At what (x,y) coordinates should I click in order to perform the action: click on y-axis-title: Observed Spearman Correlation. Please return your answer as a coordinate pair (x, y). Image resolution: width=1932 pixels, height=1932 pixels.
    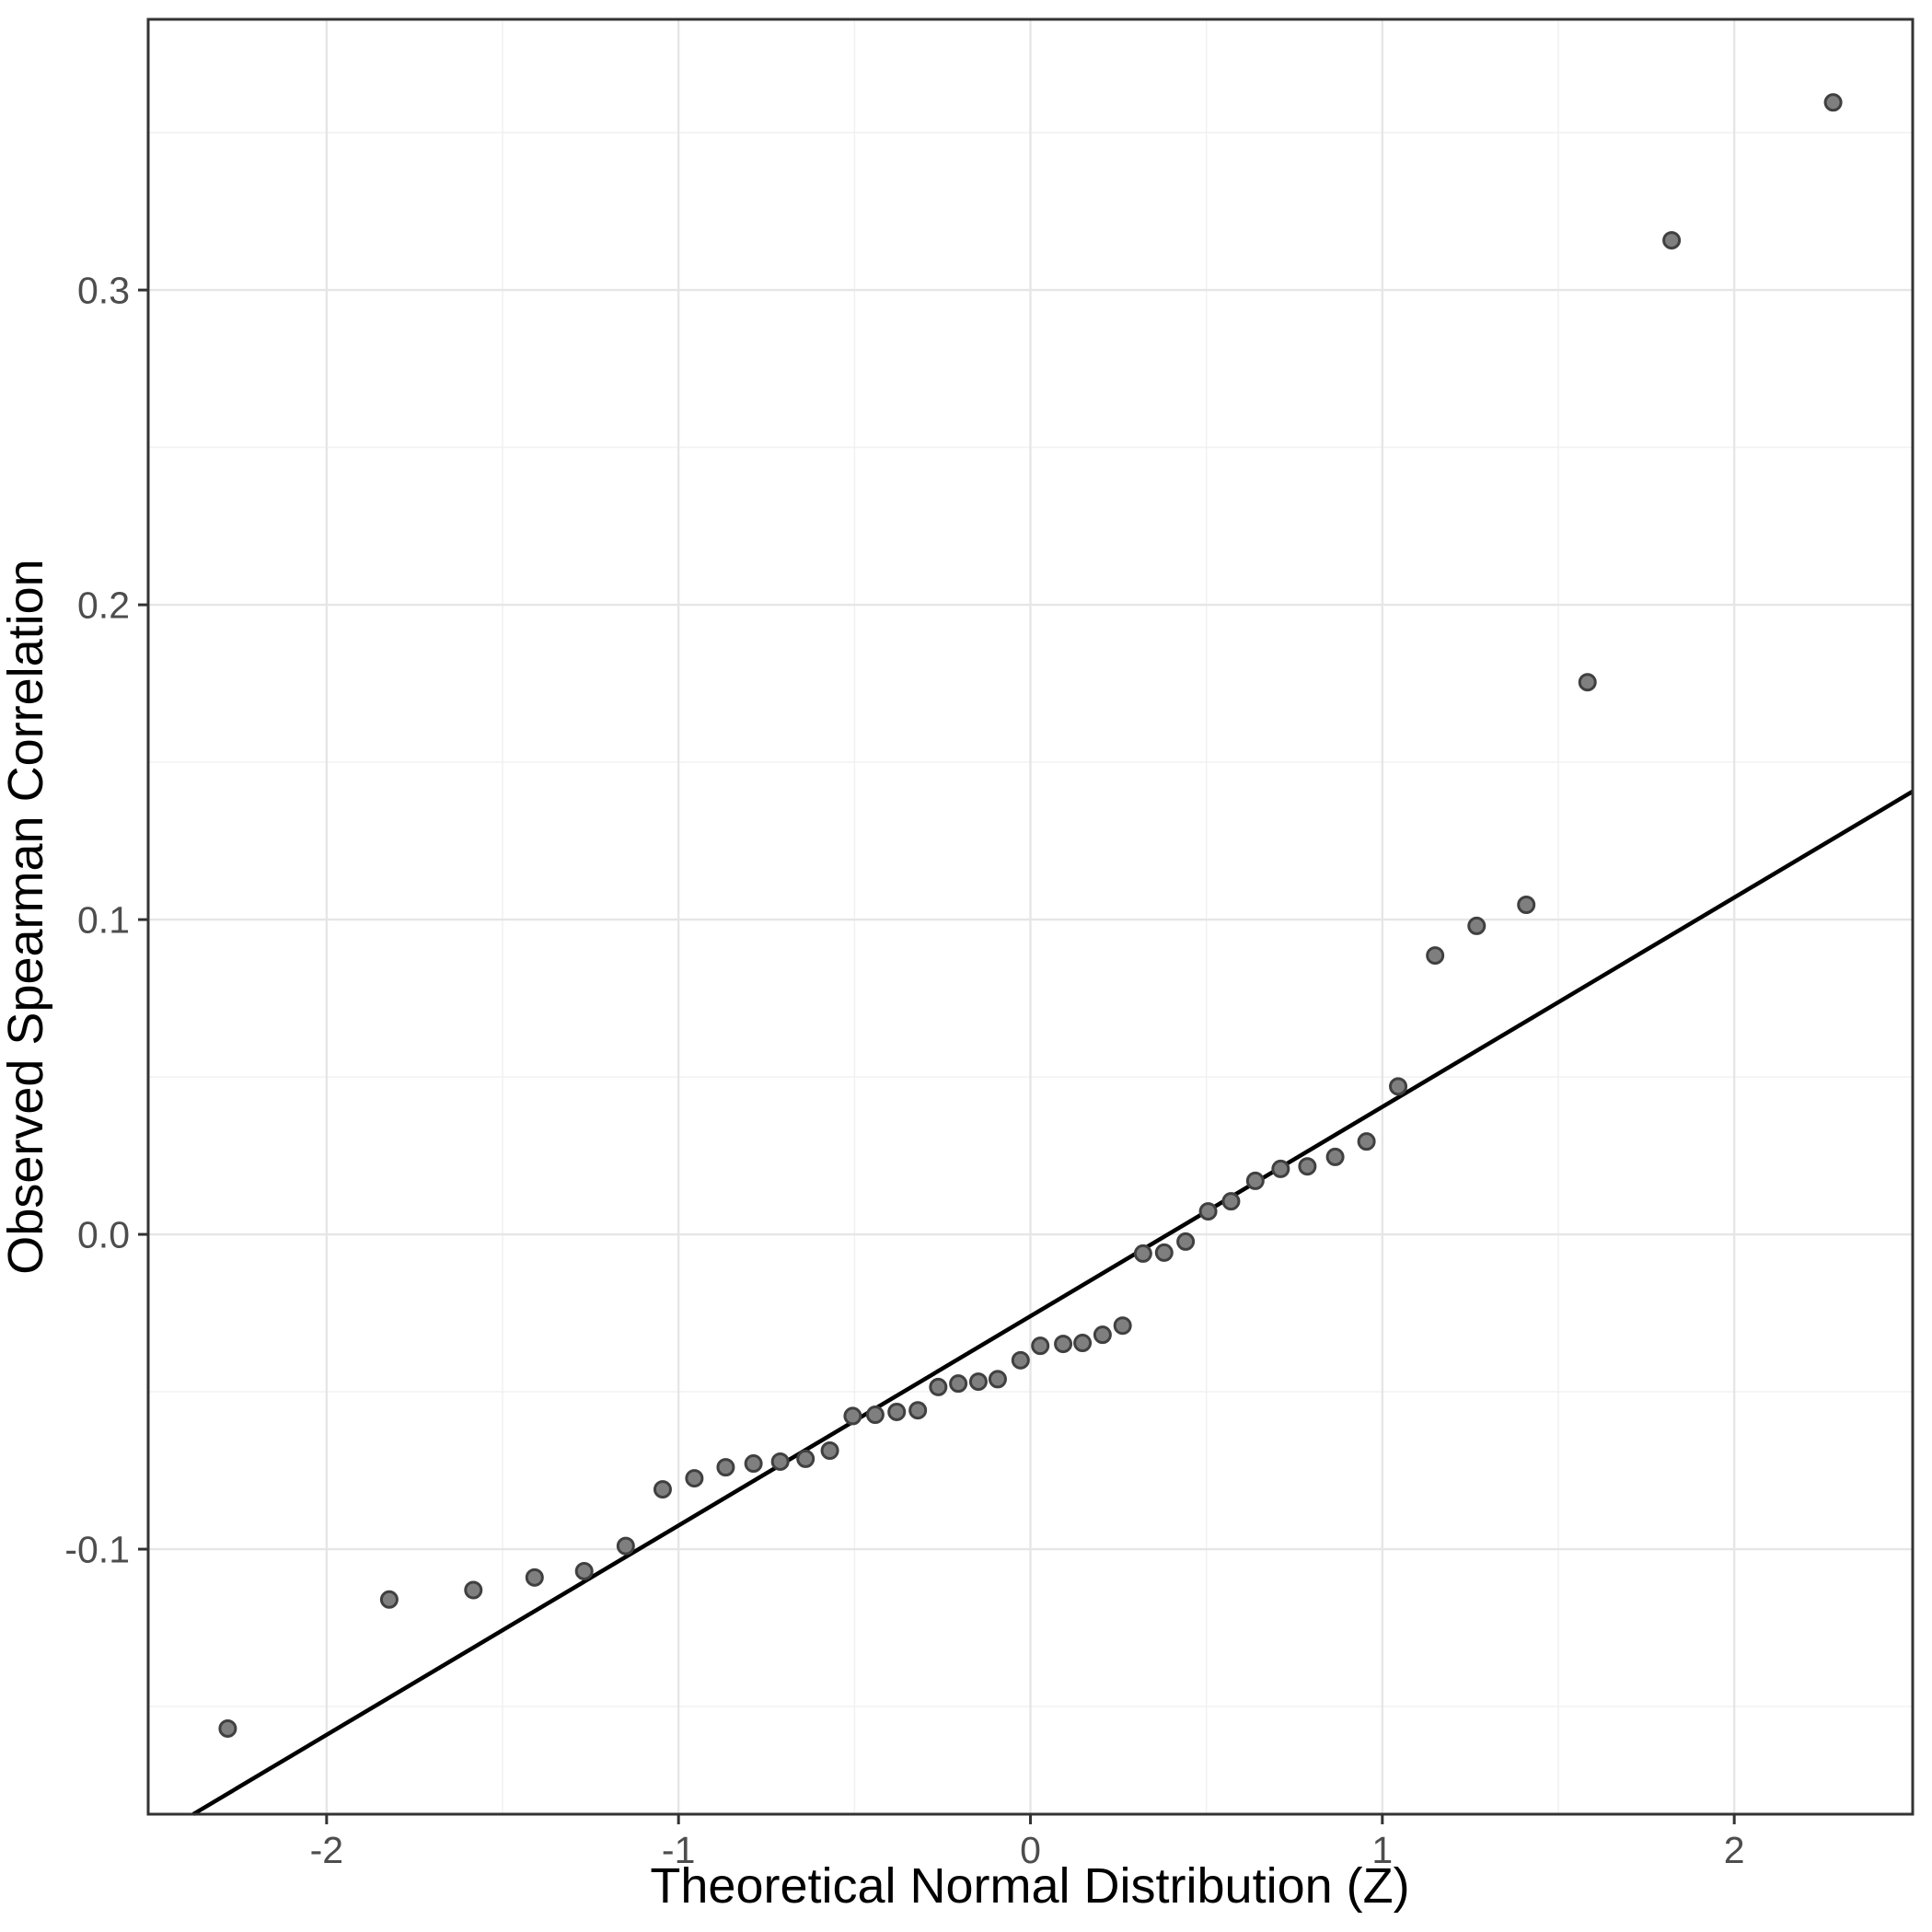
    Looking at the image, I should click on (27, 917).